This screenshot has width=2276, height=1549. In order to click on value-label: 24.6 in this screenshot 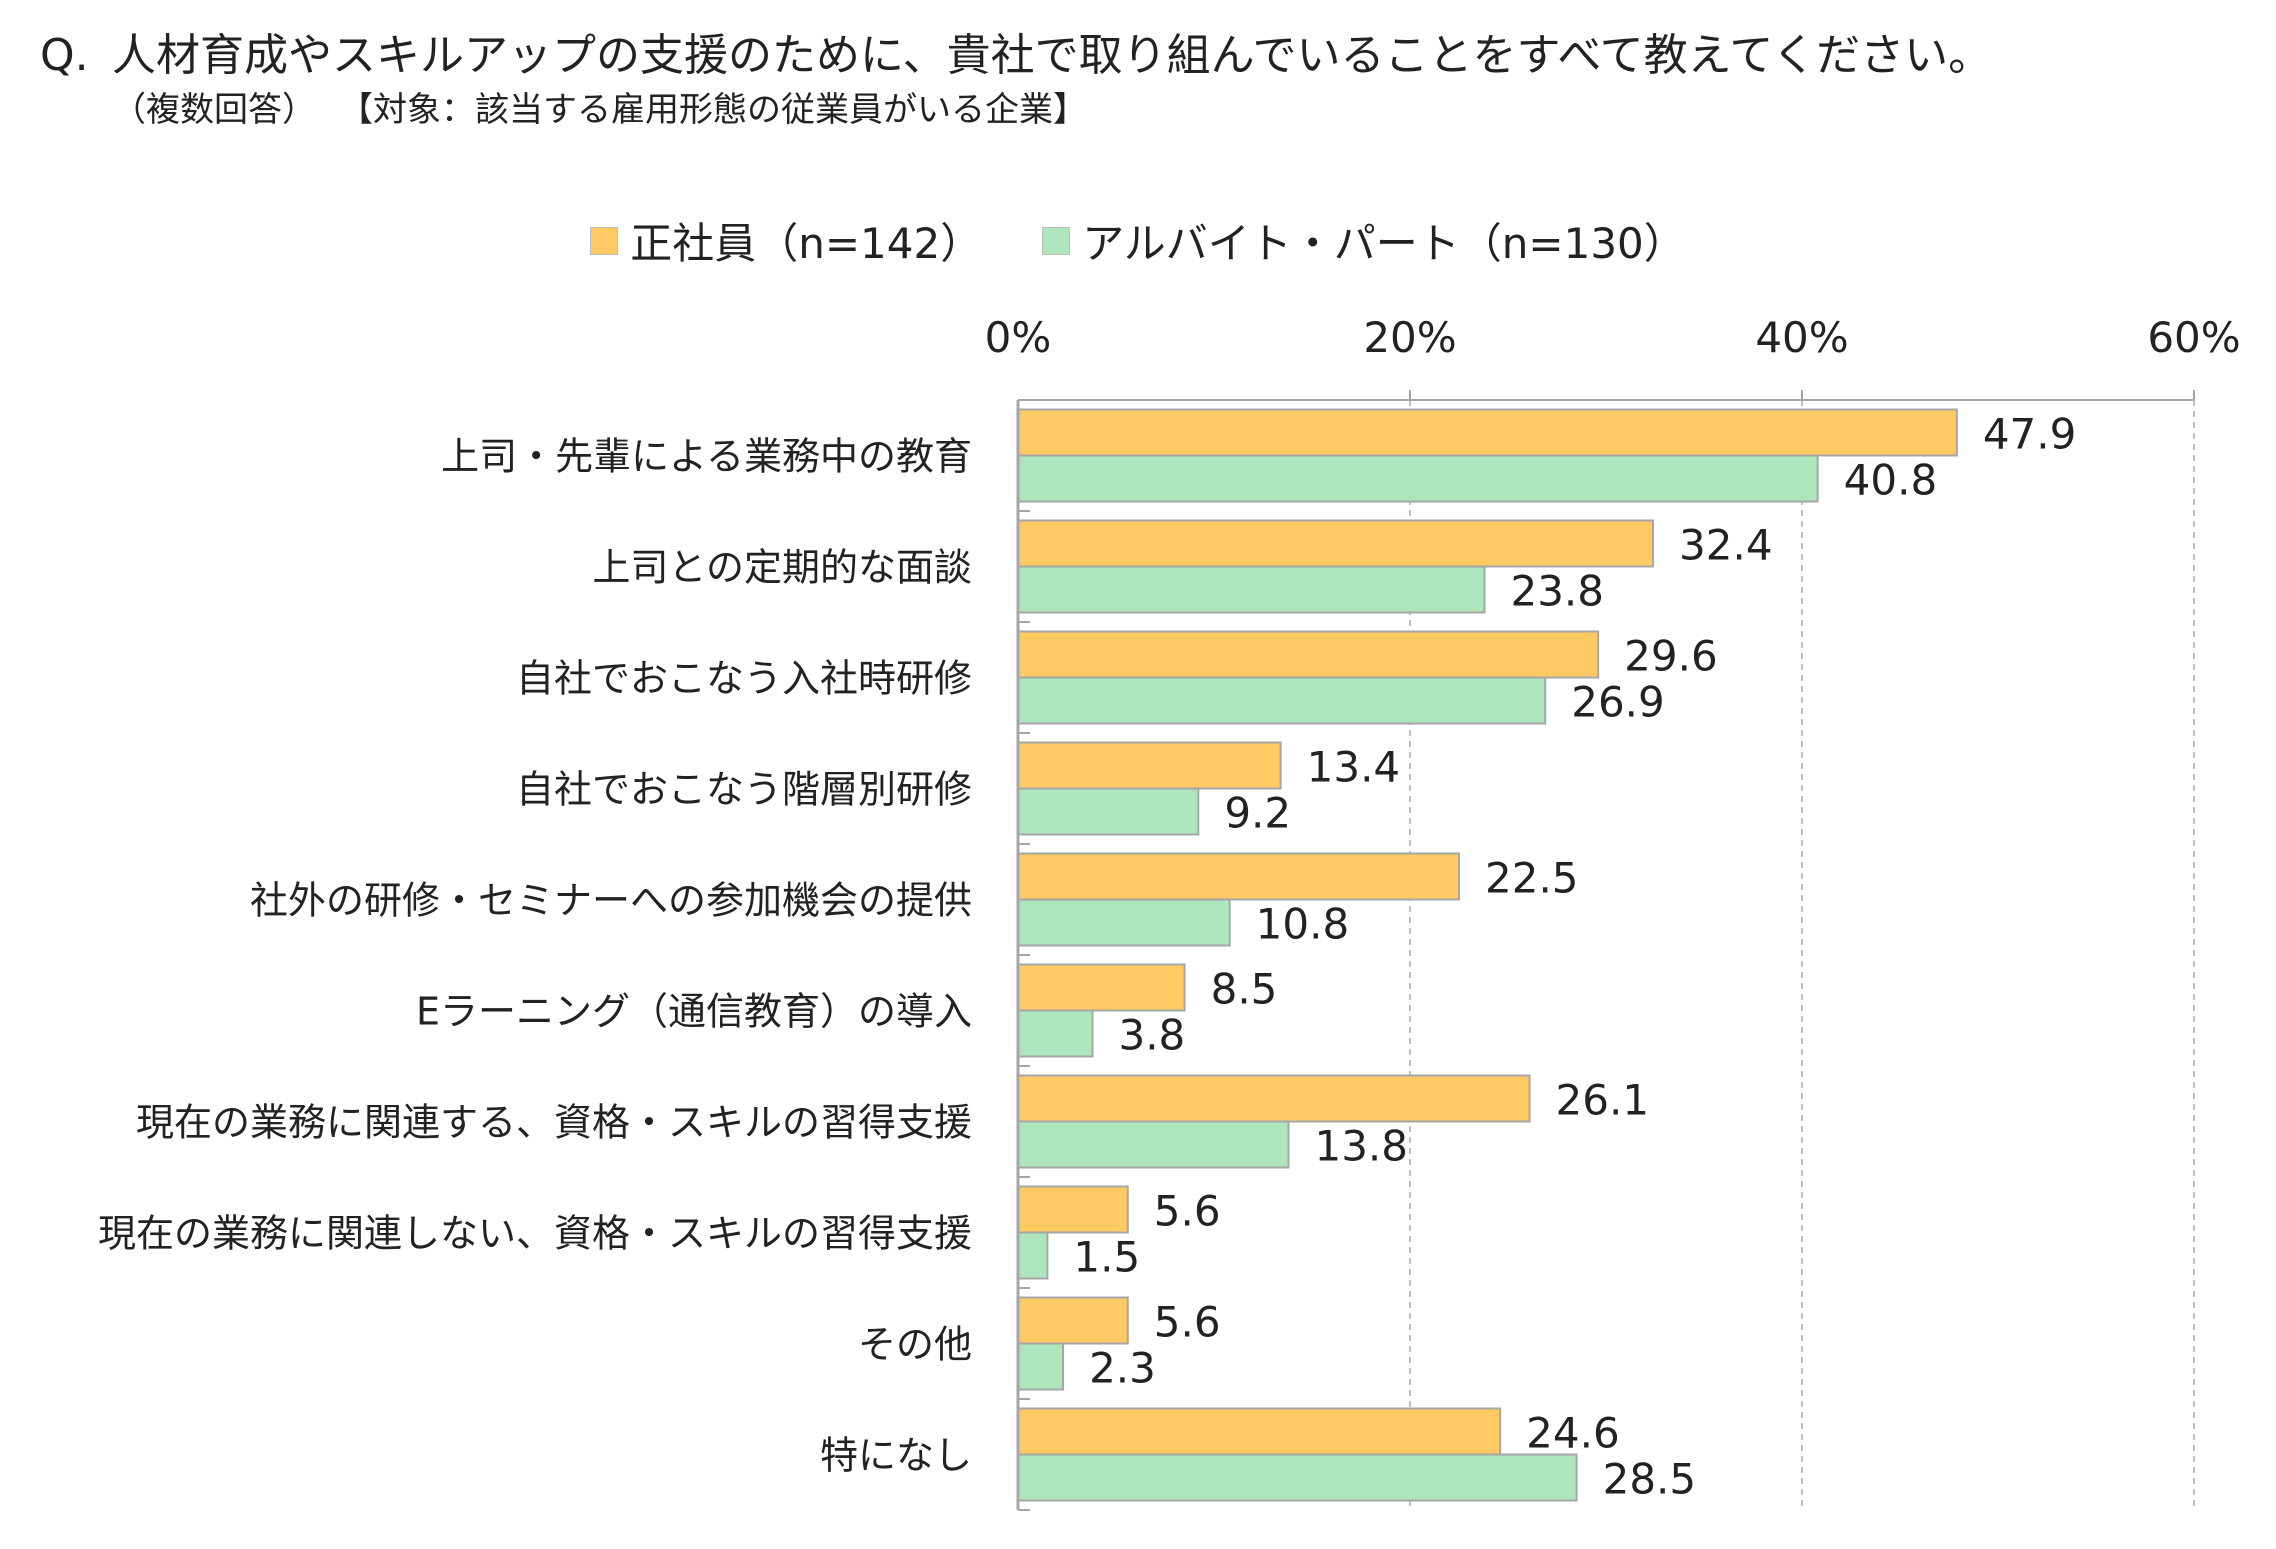, I will do `click(1573, 1433)`.